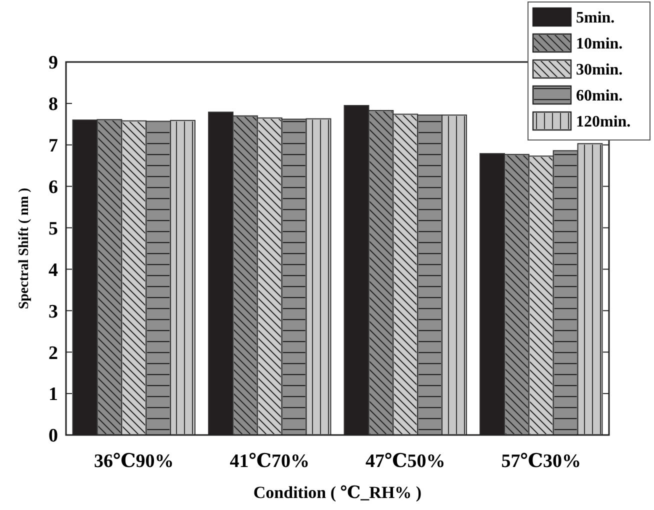  I want to click on y-axis-title: Spectral Shift ( nm ), so click(24, 249).